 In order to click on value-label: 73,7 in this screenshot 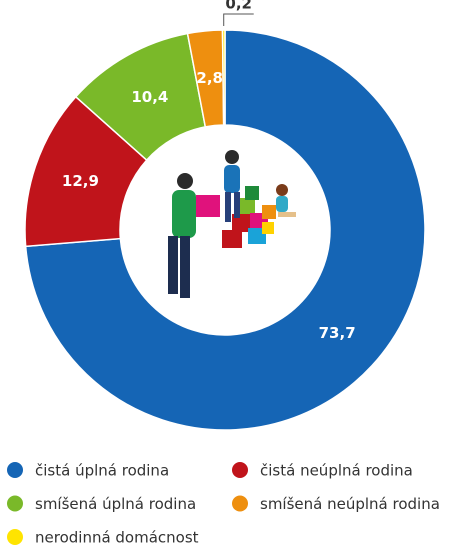, I will do `click(337, 333)`.